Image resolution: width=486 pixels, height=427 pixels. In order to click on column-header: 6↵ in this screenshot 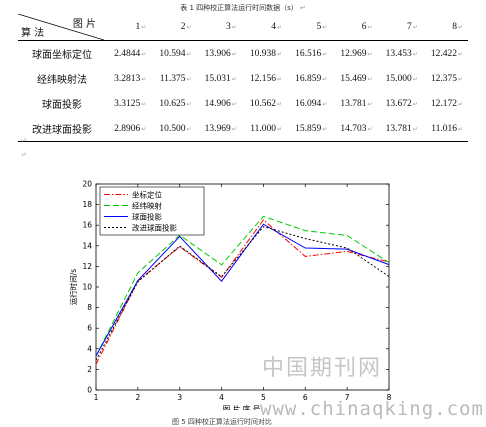, I will do `click(355, 27)`.